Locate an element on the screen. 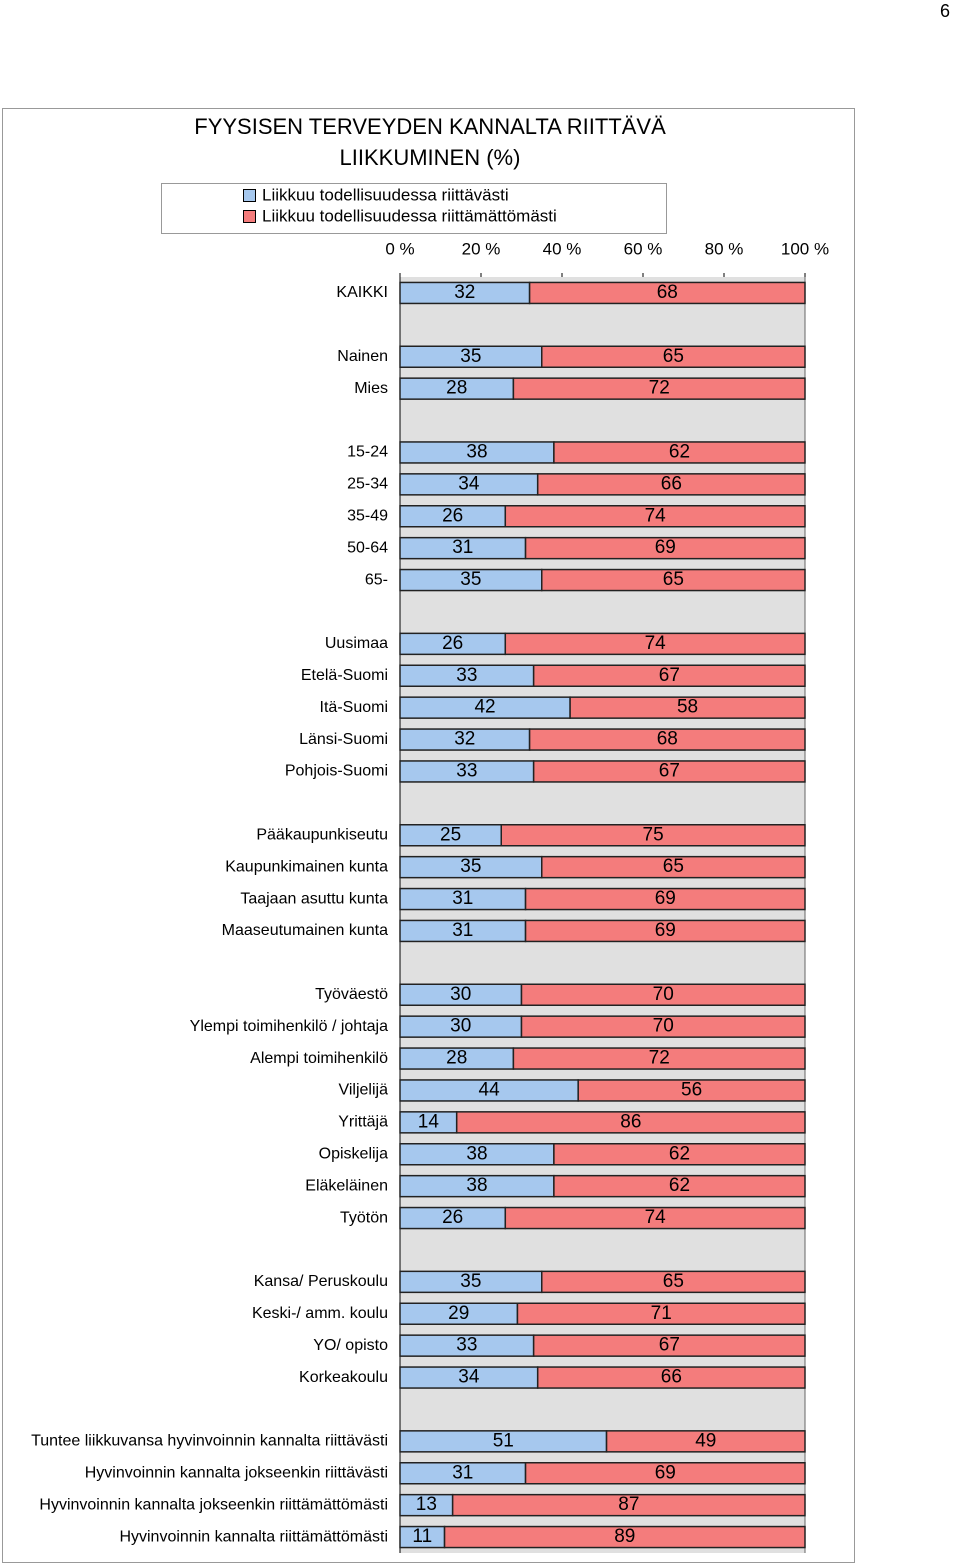  y-tick-label: Korkeakoulu is located at coordinates (343, 1377).